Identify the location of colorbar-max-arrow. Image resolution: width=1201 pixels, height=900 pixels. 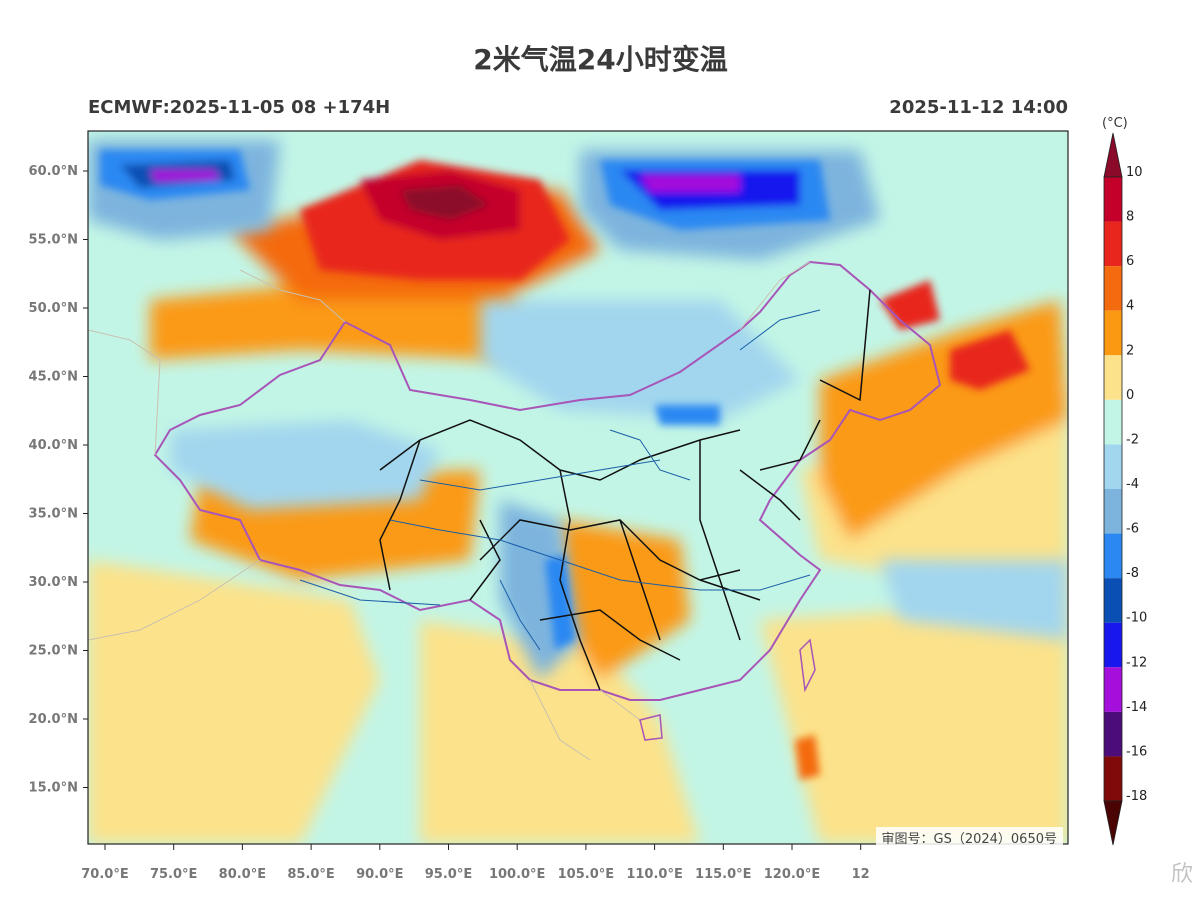
(1113, 155).